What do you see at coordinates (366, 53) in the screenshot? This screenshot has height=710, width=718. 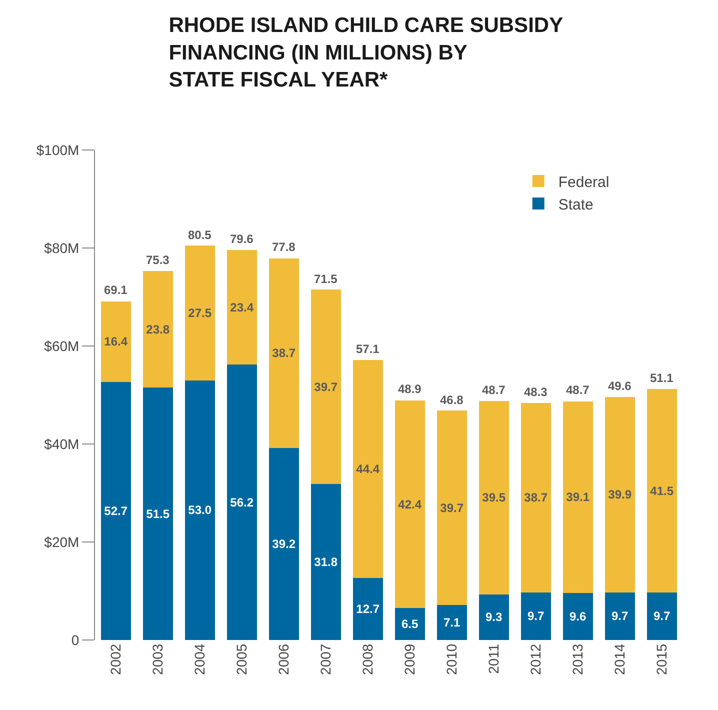 I see `chart-title: RHODE ISLAND CHILD CARE SUBSIDY FINANCING (IN MILLIONS) BY STATE FISCAL YEAR*` at bounding box center [366, 53].